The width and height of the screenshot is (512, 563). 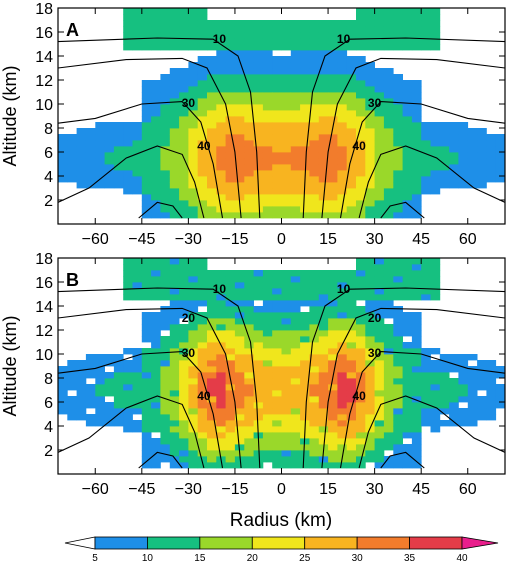 I want to click on colorbar-tick-label: 10, so click(x=148, y=558).